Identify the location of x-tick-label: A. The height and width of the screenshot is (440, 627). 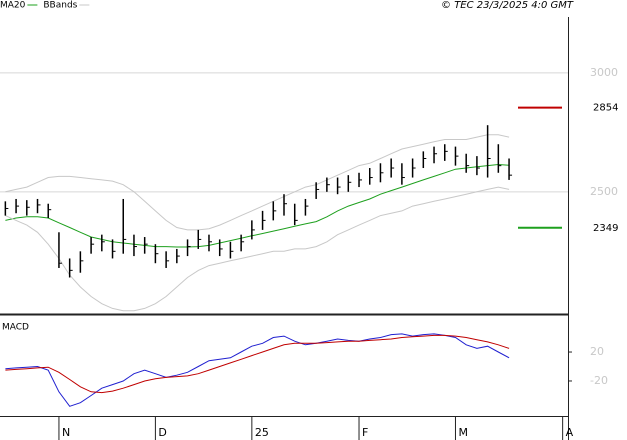
(570, 432).